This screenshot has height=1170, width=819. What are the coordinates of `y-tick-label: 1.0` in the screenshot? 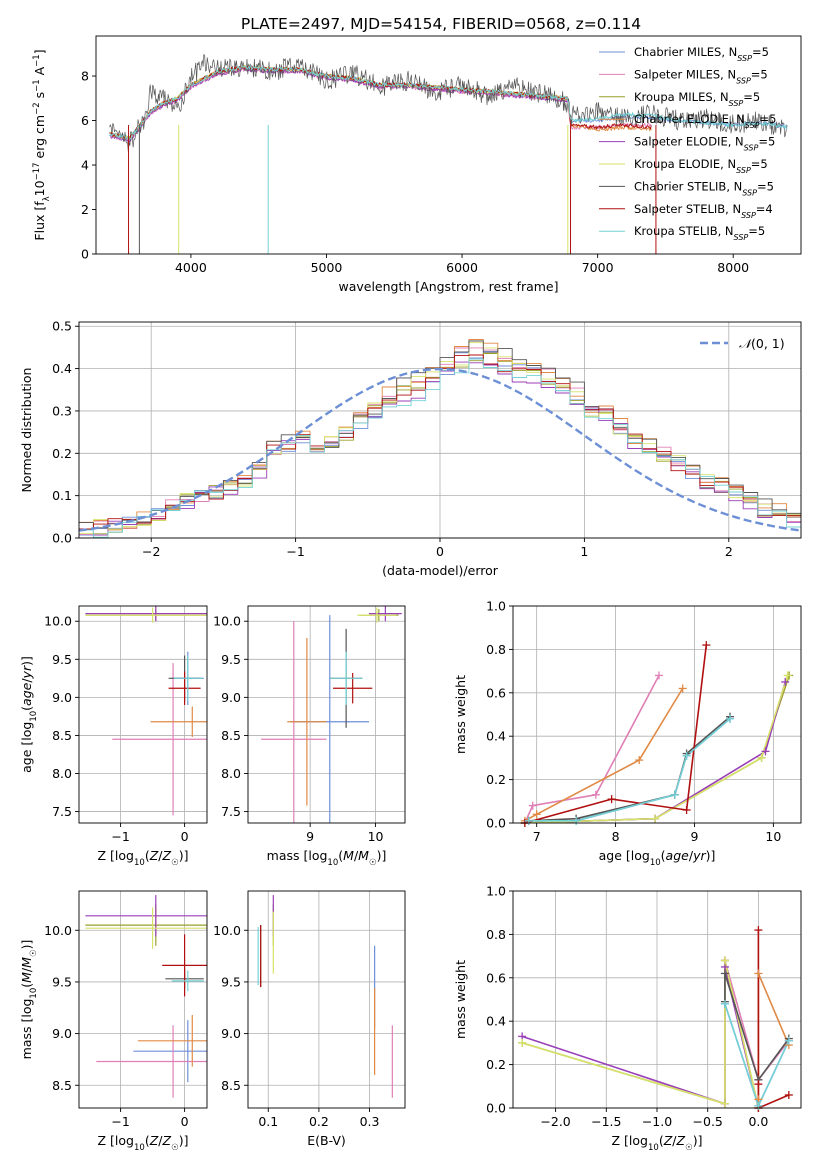 It's located at (496, 891).